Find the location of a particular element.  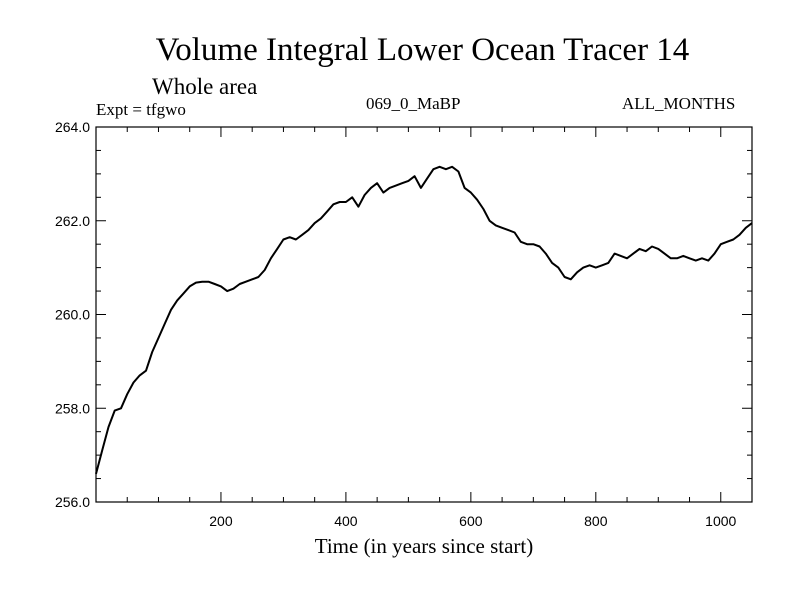

y-tick-label: 264.0 is located at coordinates (72, 127).